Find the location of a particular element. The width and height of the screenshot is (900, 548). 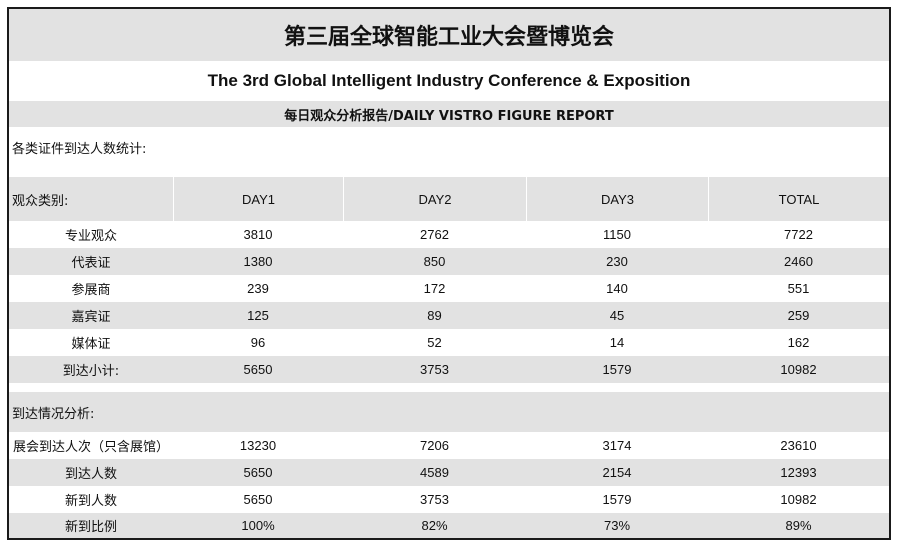

table-row: 新到人数 5650 3753 1579 10982 is located at coordinates (449, 499).